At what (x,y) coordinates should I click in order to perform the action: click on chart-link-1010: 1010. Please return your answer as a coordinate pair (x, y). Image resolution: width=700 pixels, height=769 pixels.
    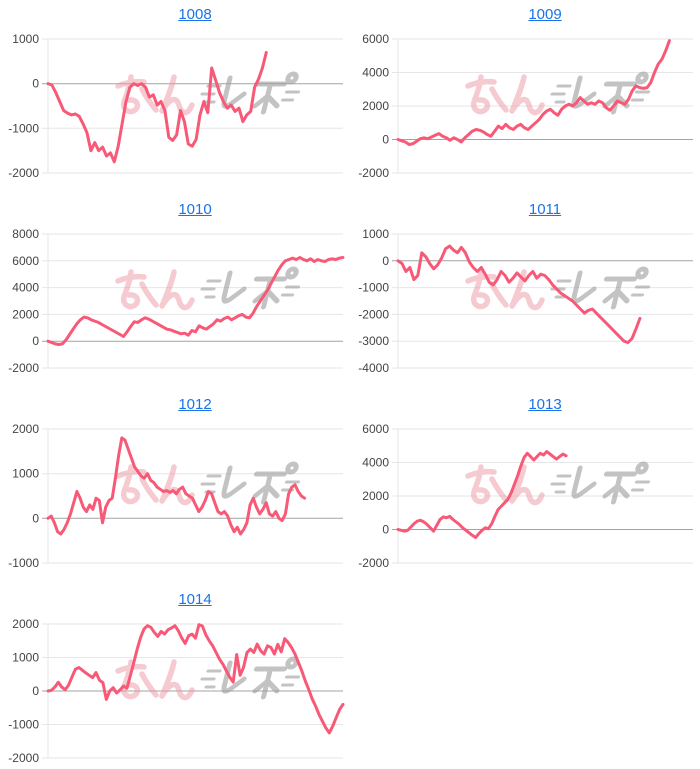
    Looking at the image, I should click on (195, 209).